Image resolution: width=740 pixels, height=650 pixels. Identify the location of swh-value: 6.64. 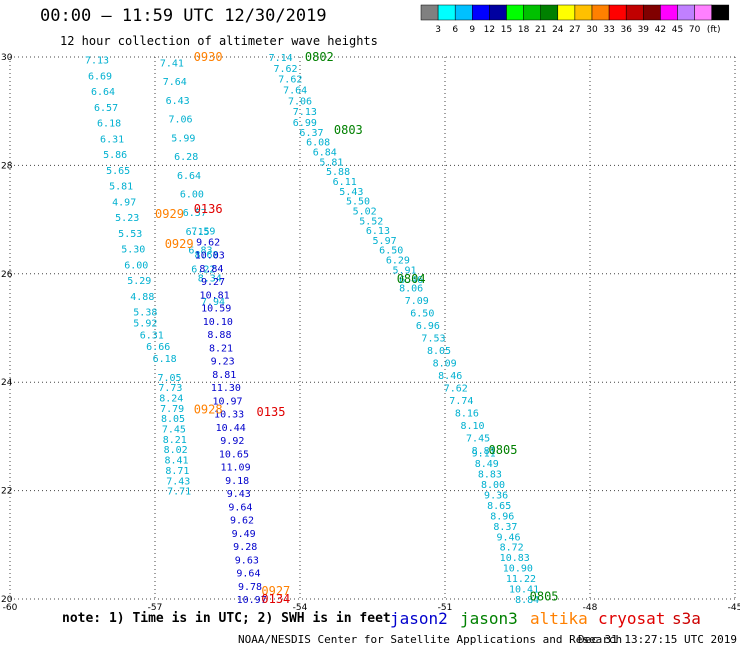
(103, 92).